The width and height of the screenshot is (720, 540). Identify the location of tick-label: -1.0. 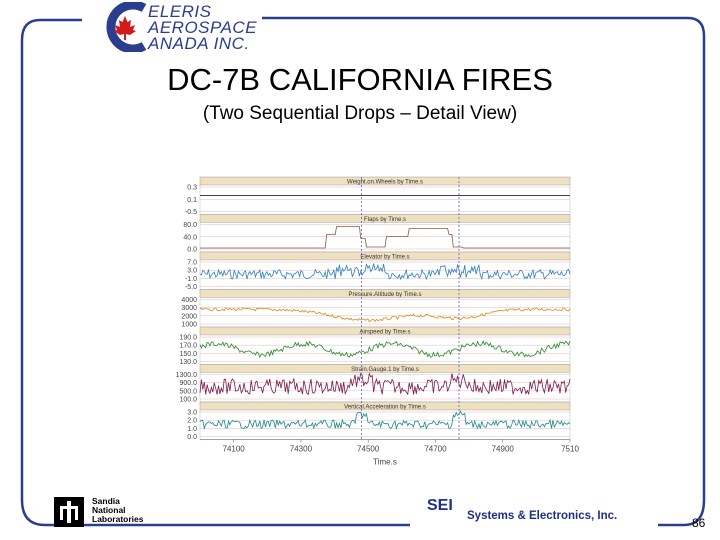
(191, 279).